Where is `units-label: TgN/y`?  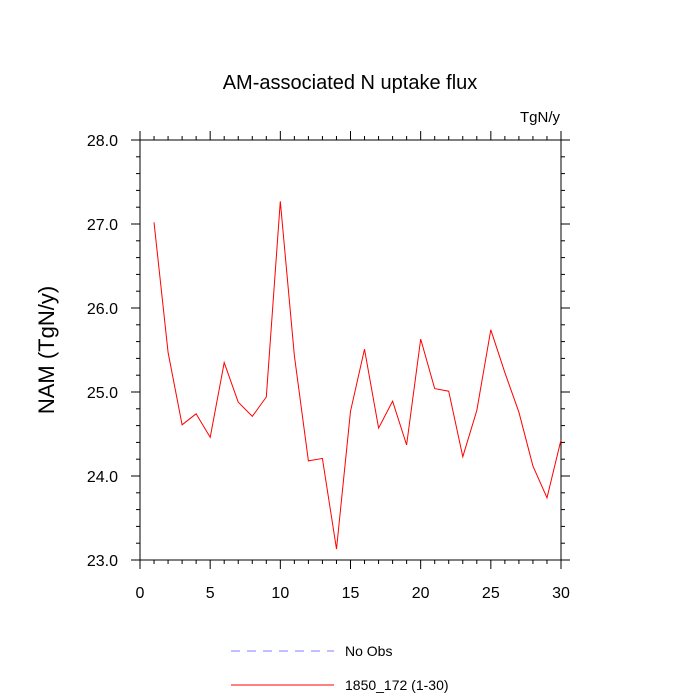 units-label: TgN/y is located at coordinates (540, 117).